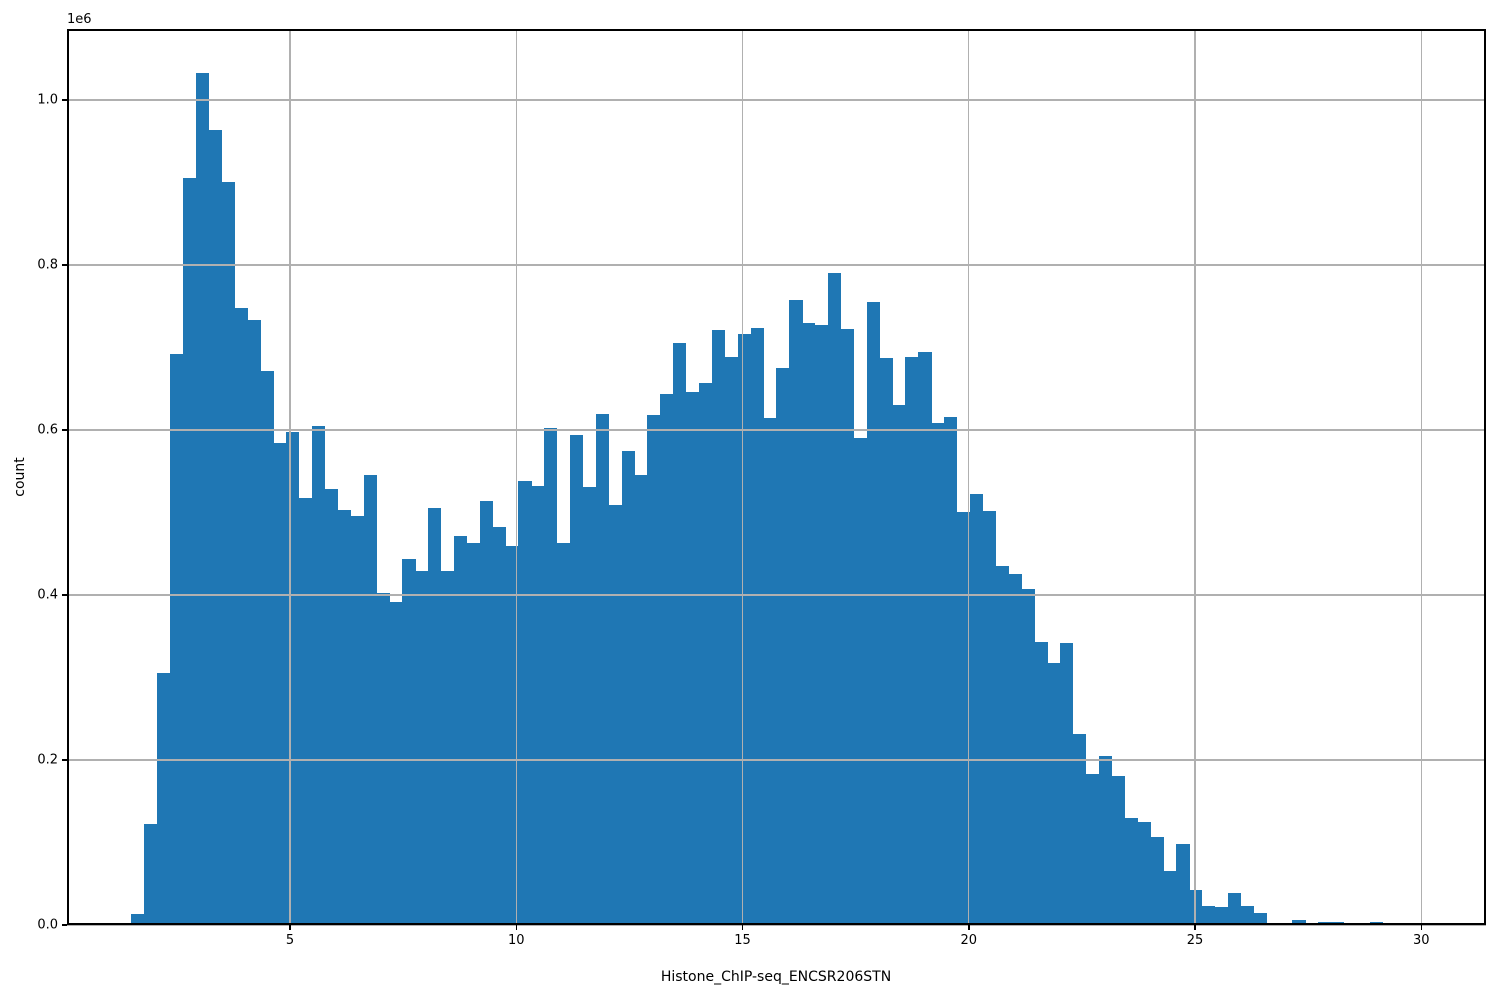 Image resolution: width=1500 pixels, height=1000 pixels. What do you see at coordinates (47, 925) in the screenshot?
I see `y-tick-label: 0.0` at bounding box center [47, 925].